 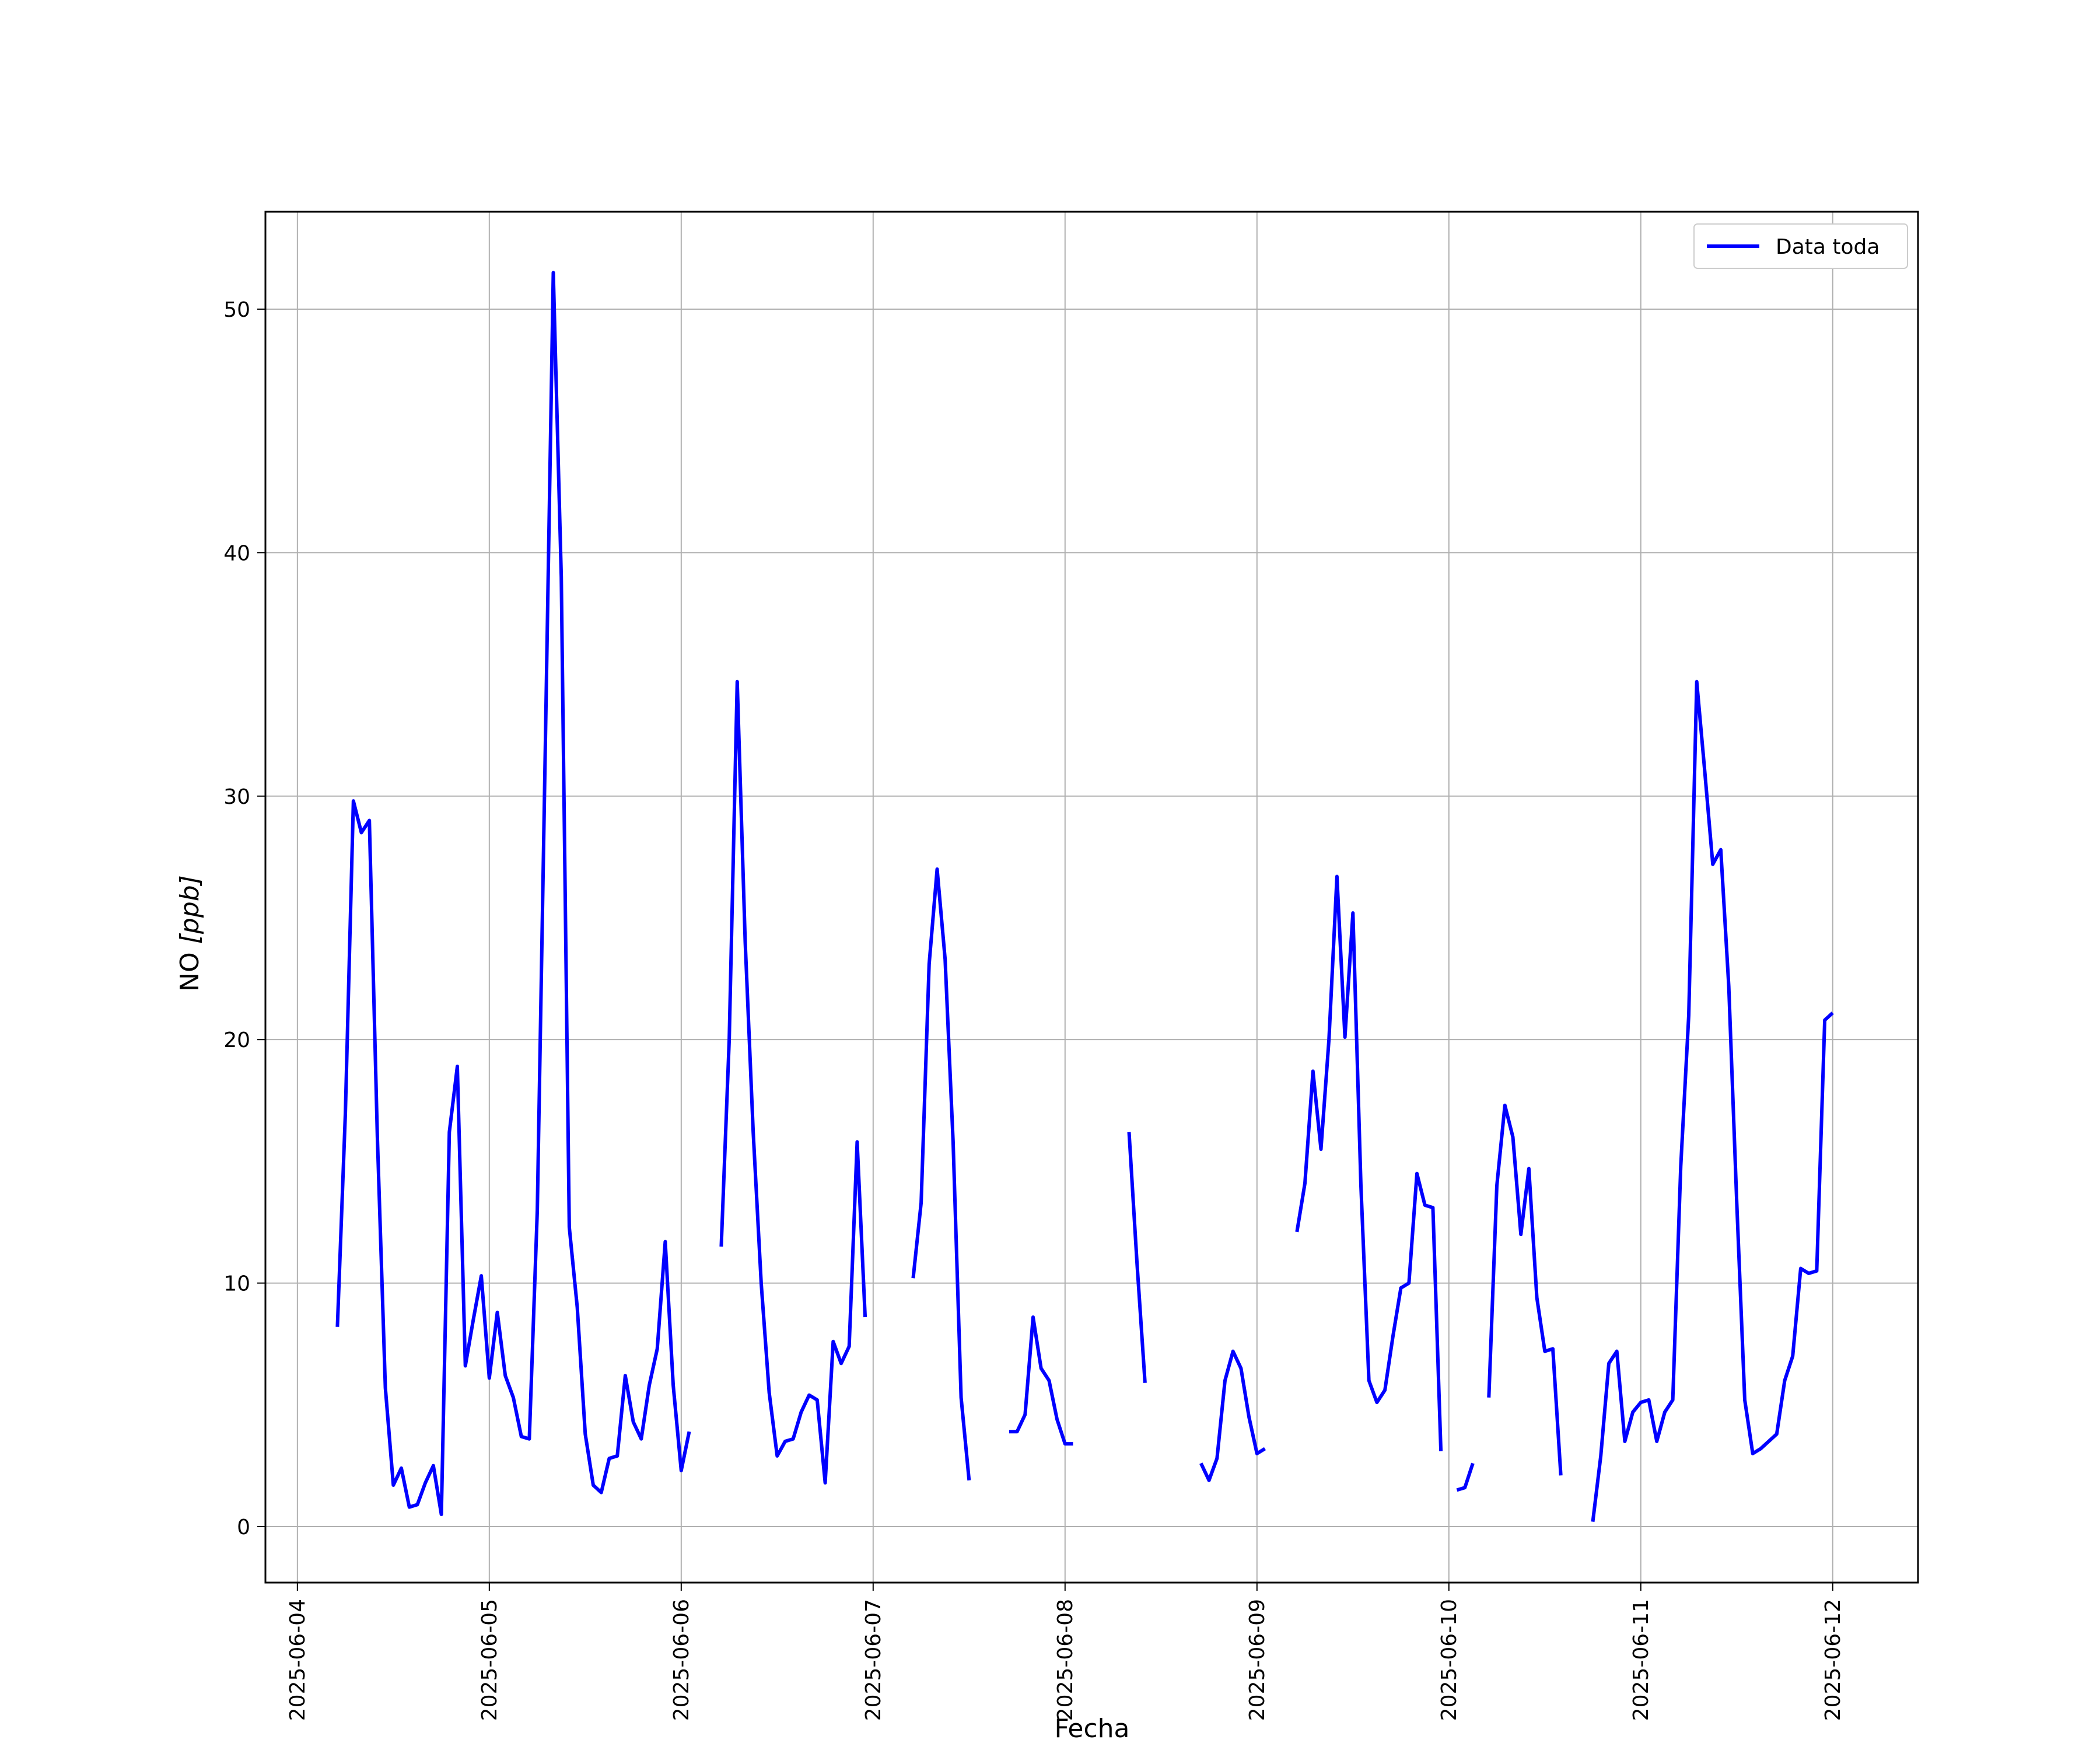 What do you see at coordinates (1091, 1729) in the screenshot?
I see `x-axis-label: Fecha` at bounding box center [1091, 1729].